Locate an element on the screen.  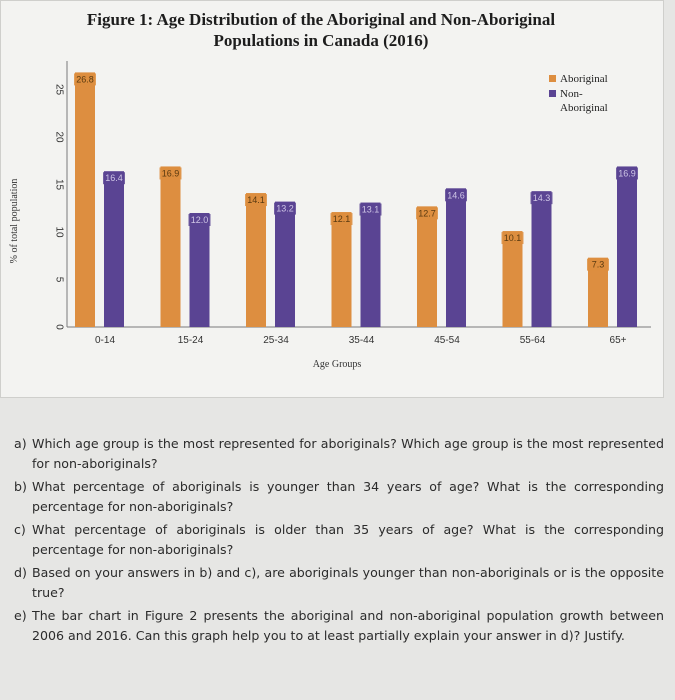
x-tick-label: 0-14 is located at coordinates (105, 340).